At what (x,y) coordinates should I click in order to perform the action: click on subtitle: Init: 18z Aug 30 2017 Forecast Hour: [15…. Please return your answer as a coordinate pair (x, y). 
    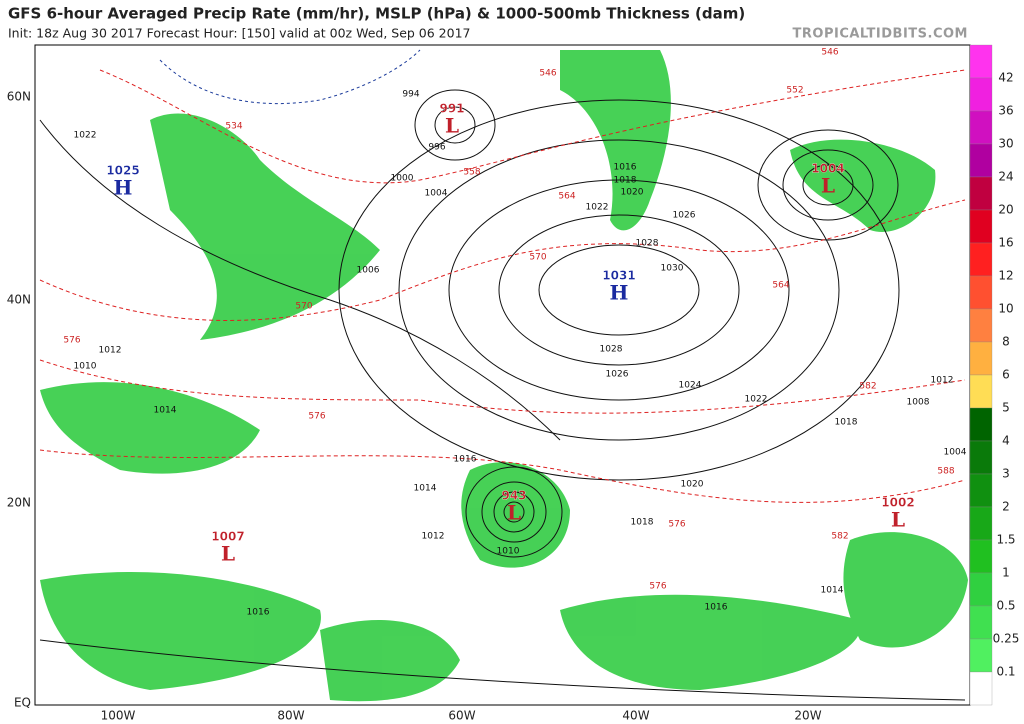
    Looking at the image, I should click on (239, 33).